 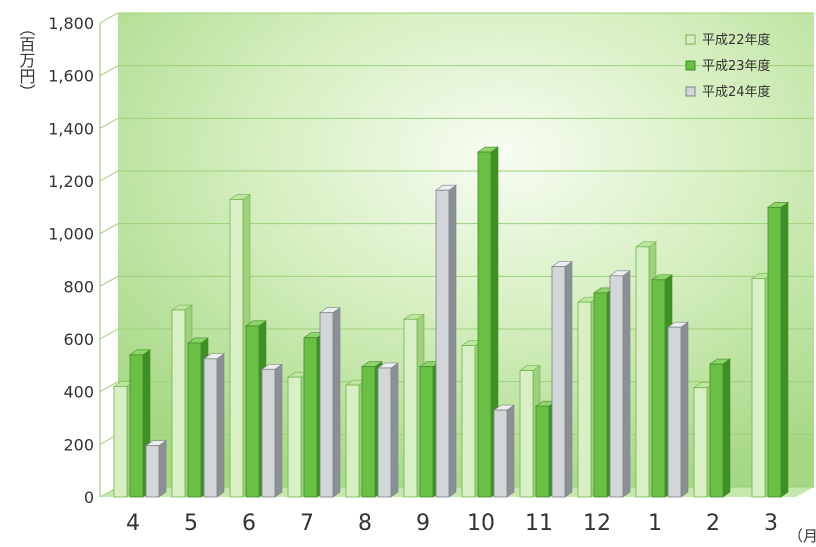 What do you see at coordinates (597, 523) in the screenshot?
I see `x-tick-label: 12` at bounding box center [597, 523].